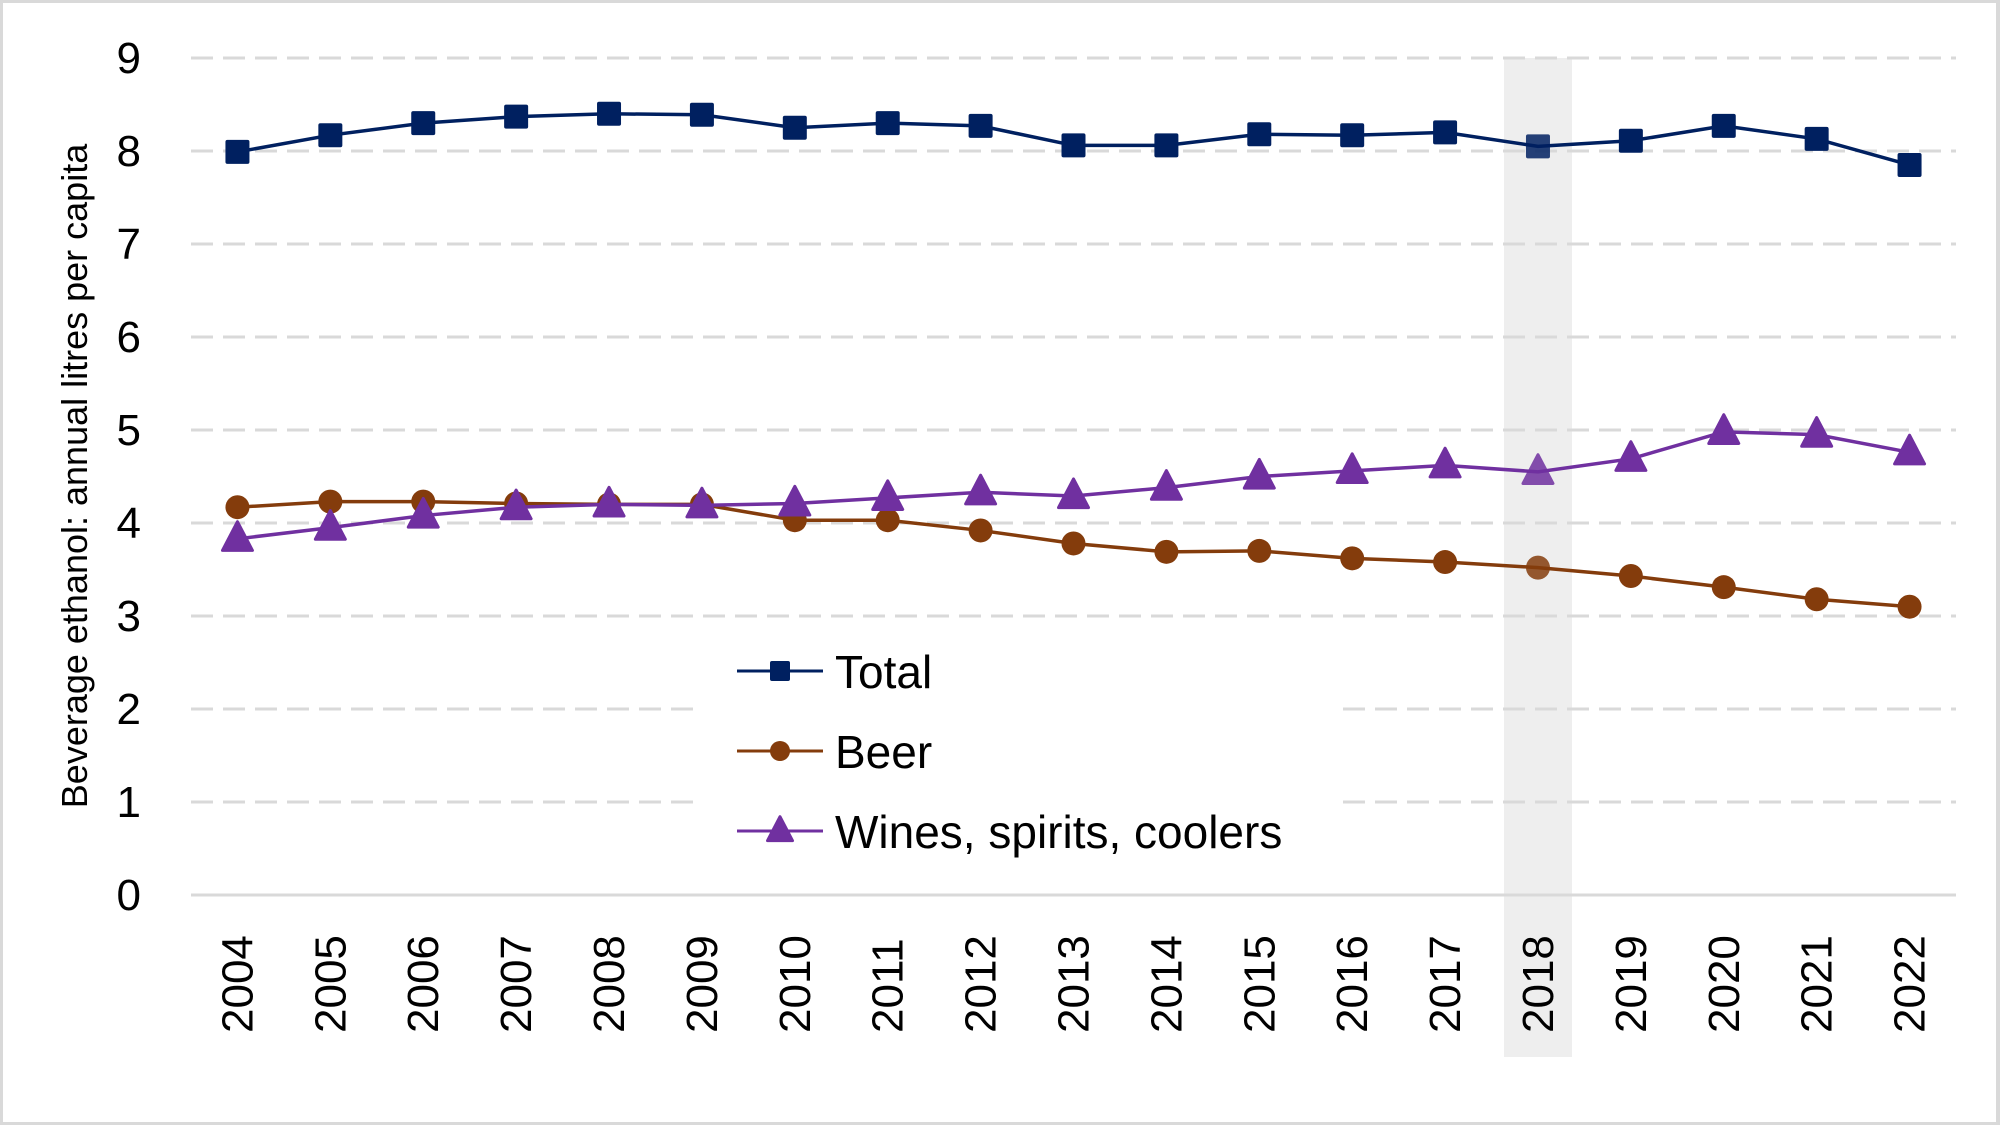  What do you see at coordinates (780, 671) in the screenshot?
I see `legend-marker-square-icon` at bounding box center [780, 671].